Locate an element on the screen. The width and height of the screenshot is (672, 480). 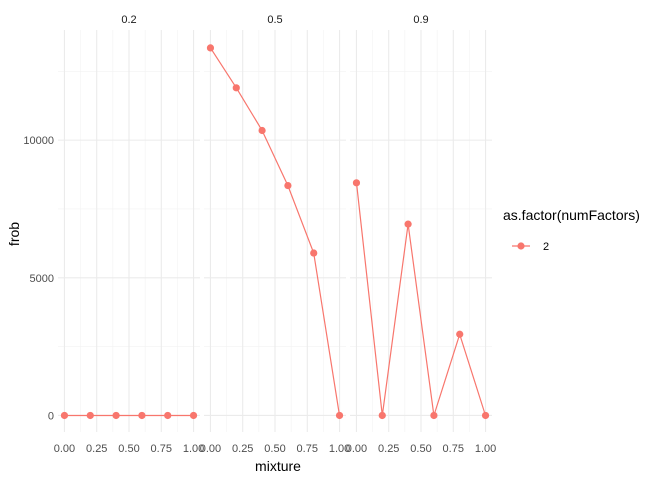
x-axis-title: mixture is located at coordinates (278, 466).